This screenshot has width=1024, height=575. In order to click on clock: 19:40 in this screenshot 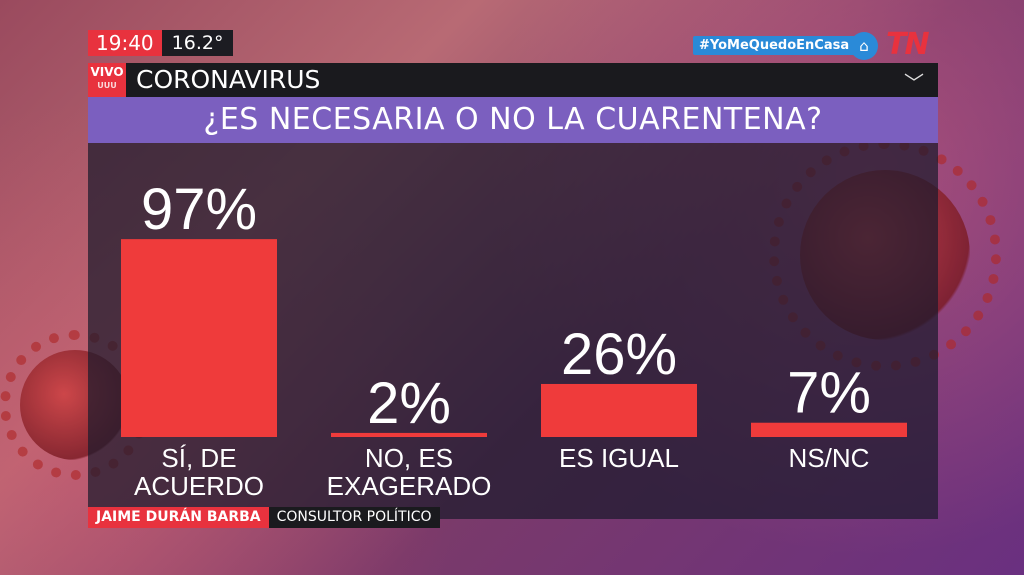, I will do `click(125, 43)`.